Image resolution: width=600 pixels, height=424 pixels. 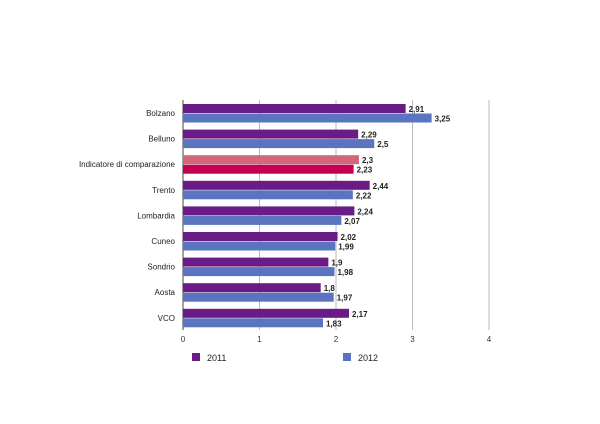 What do you see at coordinates (259, 339) in the screenshot?
I see `x-tick-label: 1` at bounding box center [259, 339].